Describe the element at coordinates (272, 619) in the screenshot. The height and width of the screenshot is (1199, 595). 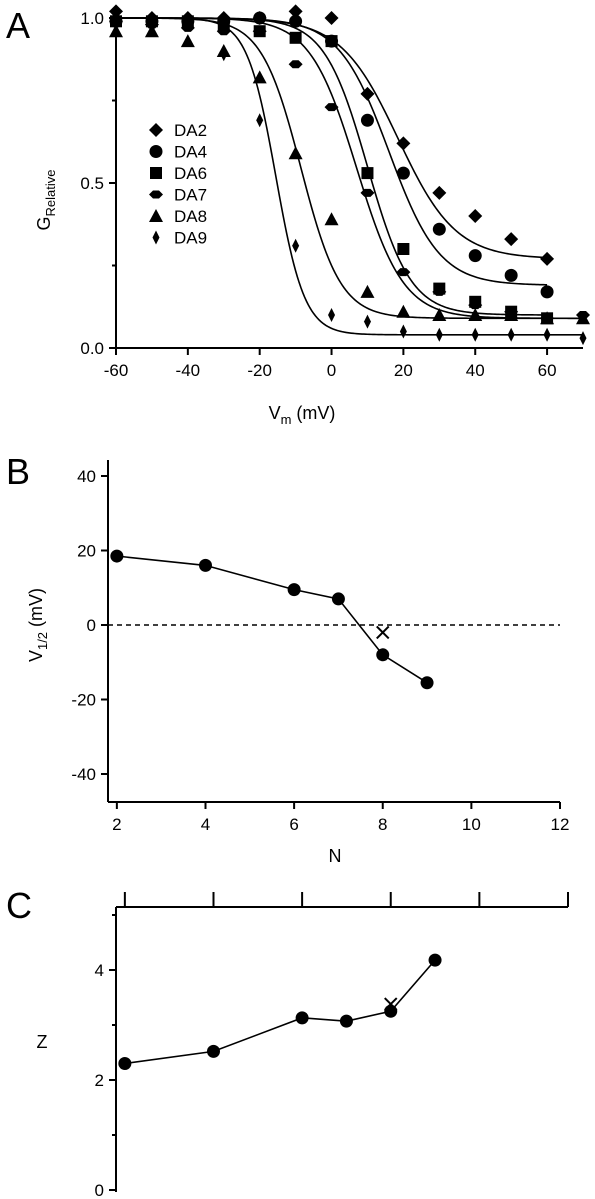
I see `v-half-series-line` at that location.